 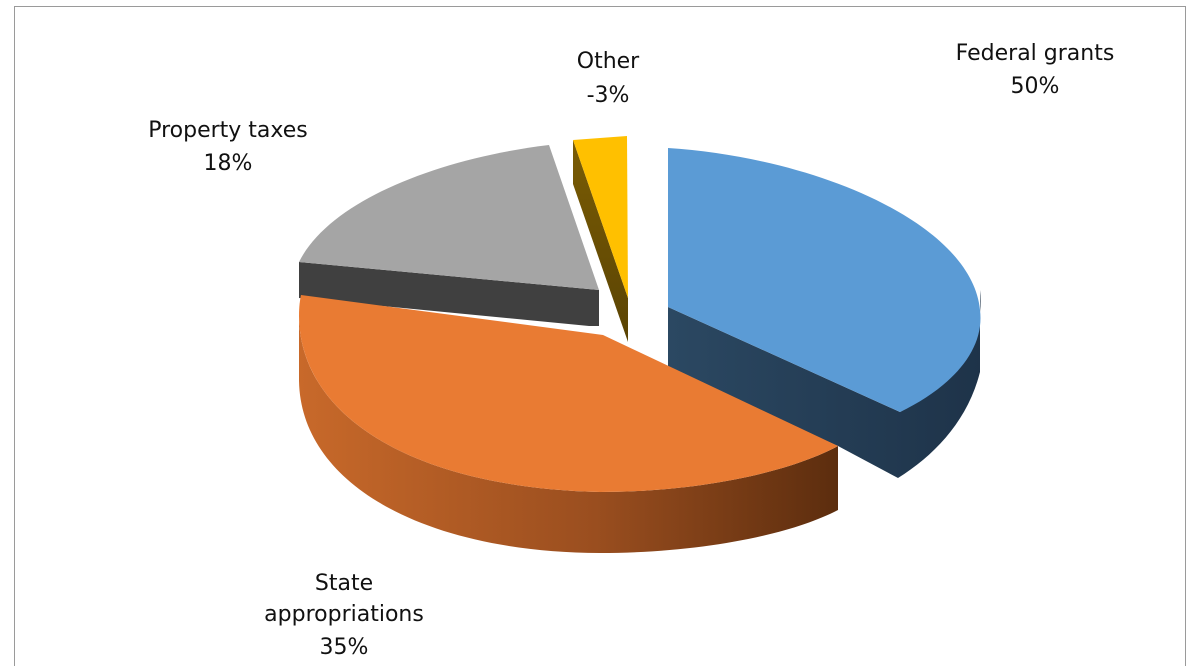 I want to click on other-slice-wall, so click(x=600, y=241).